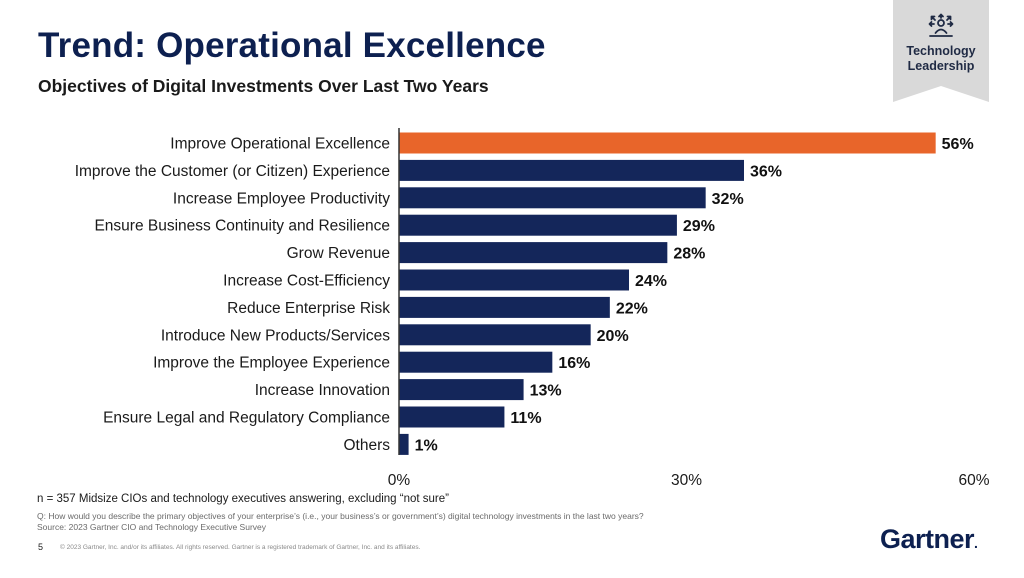  I want to click on category-label-9: Increase Innovation, so click(322, 390).